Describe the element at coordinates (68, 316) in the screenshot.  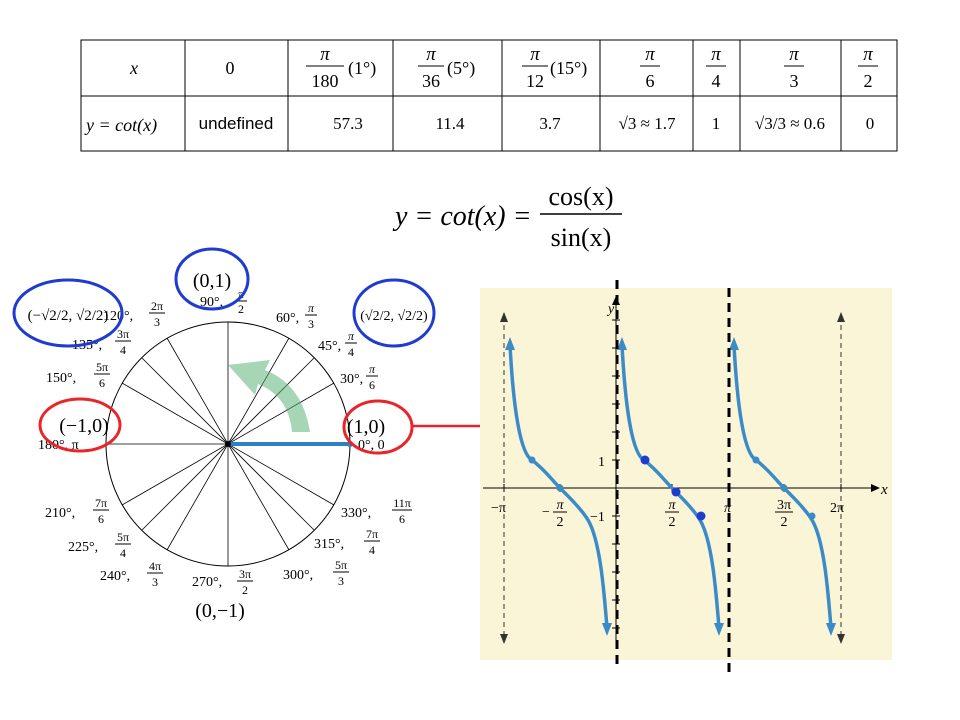
I see `point-upper-left: (−√2/2, √2/2)` at that location.